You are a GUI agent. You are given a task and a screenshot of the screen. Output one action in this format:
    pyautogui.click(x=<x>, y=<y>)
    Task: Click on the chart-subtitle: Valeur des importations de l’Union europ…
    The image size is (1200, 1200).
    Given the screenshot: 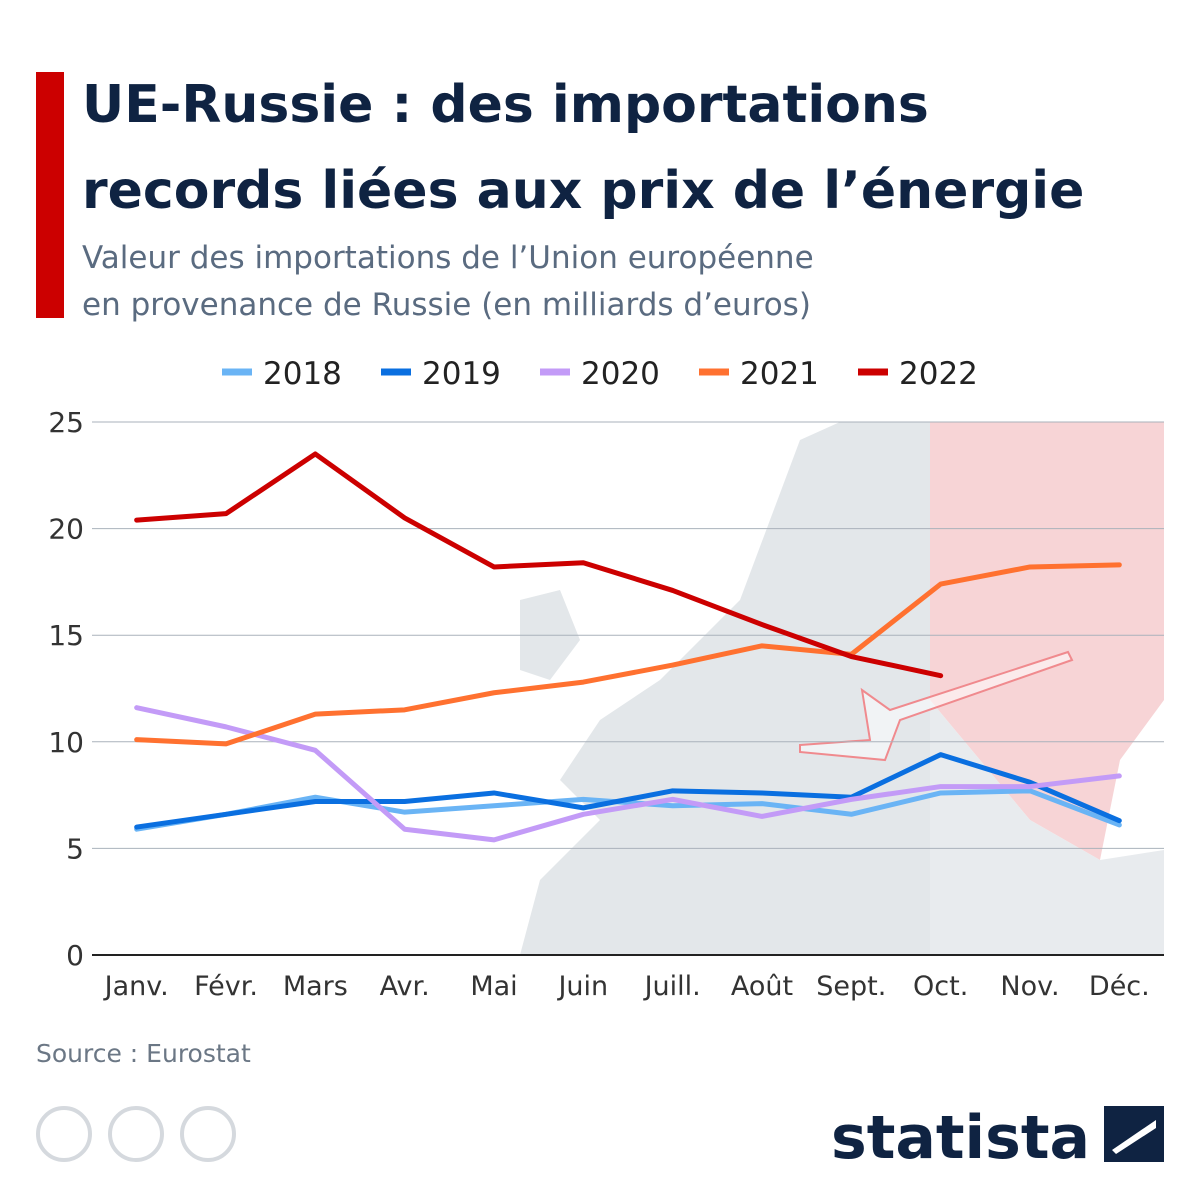 What is the action you would take?
    pyautogui.click(x=448, y=258)
    